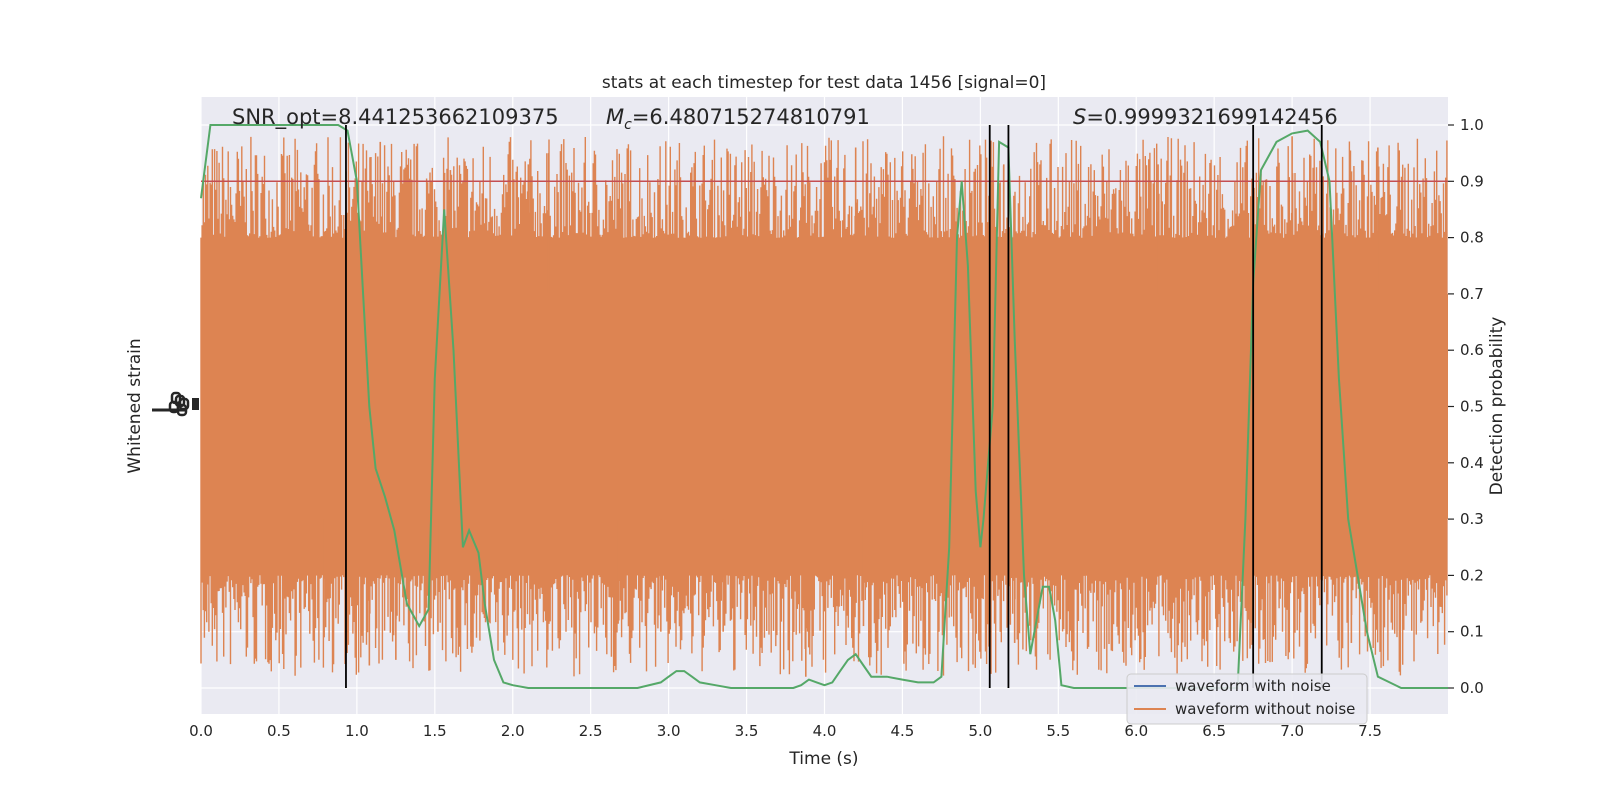 Image resolution: width=1600 pixels, height=800 pixels. What do you see at coordinates (279, 731) in the screenshot?
I see `x-tick-label-1: 0.5` at bounding box center [279, 731].